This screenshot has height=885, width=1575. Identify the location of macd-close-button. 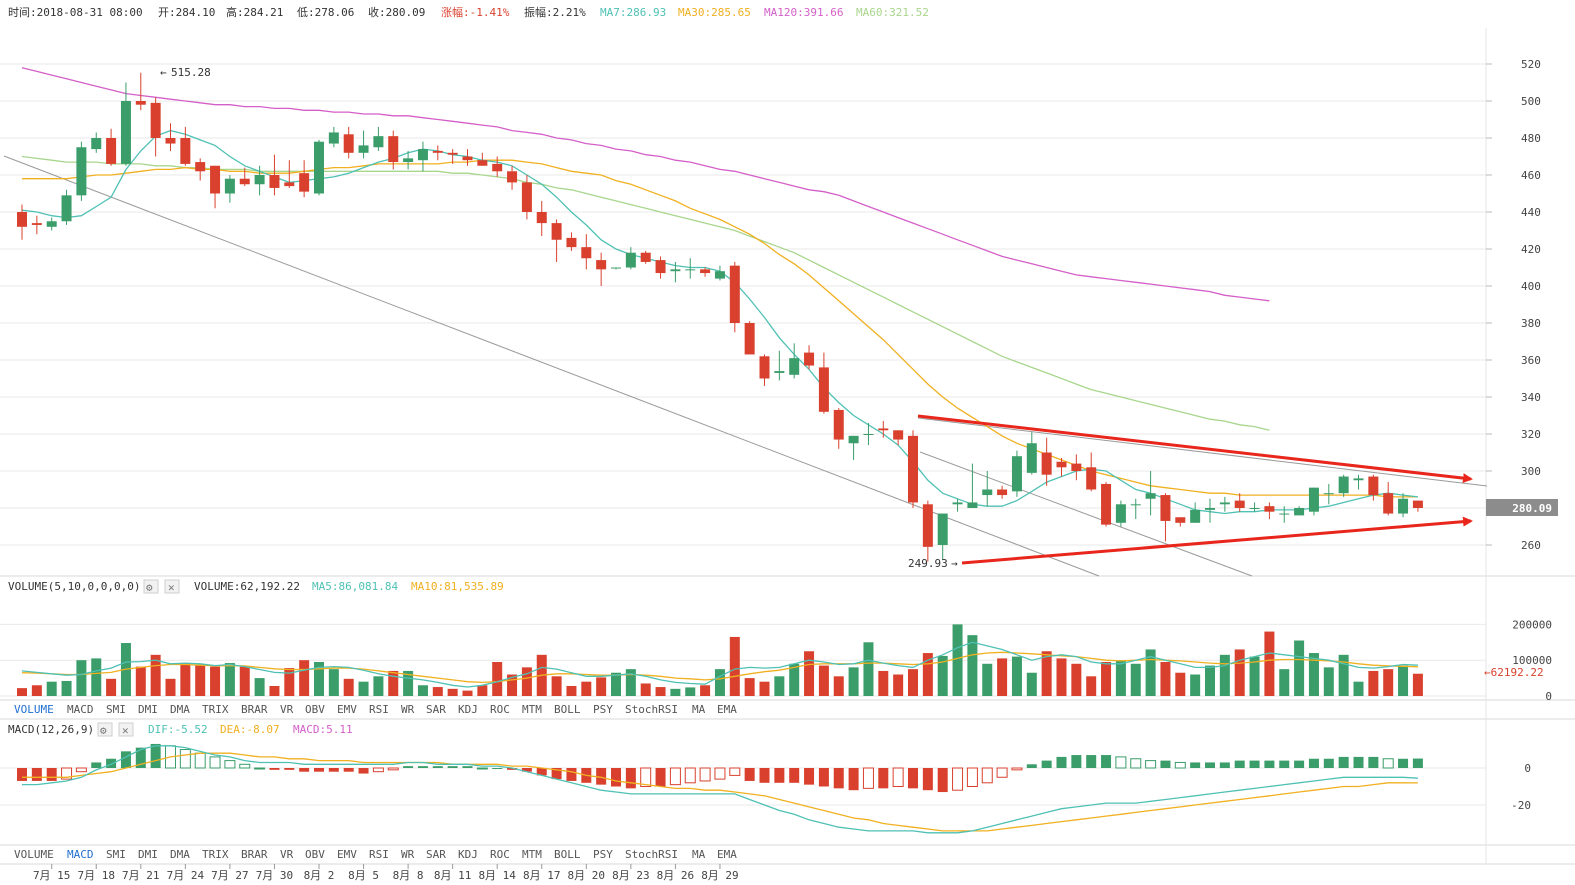
(126, 729).